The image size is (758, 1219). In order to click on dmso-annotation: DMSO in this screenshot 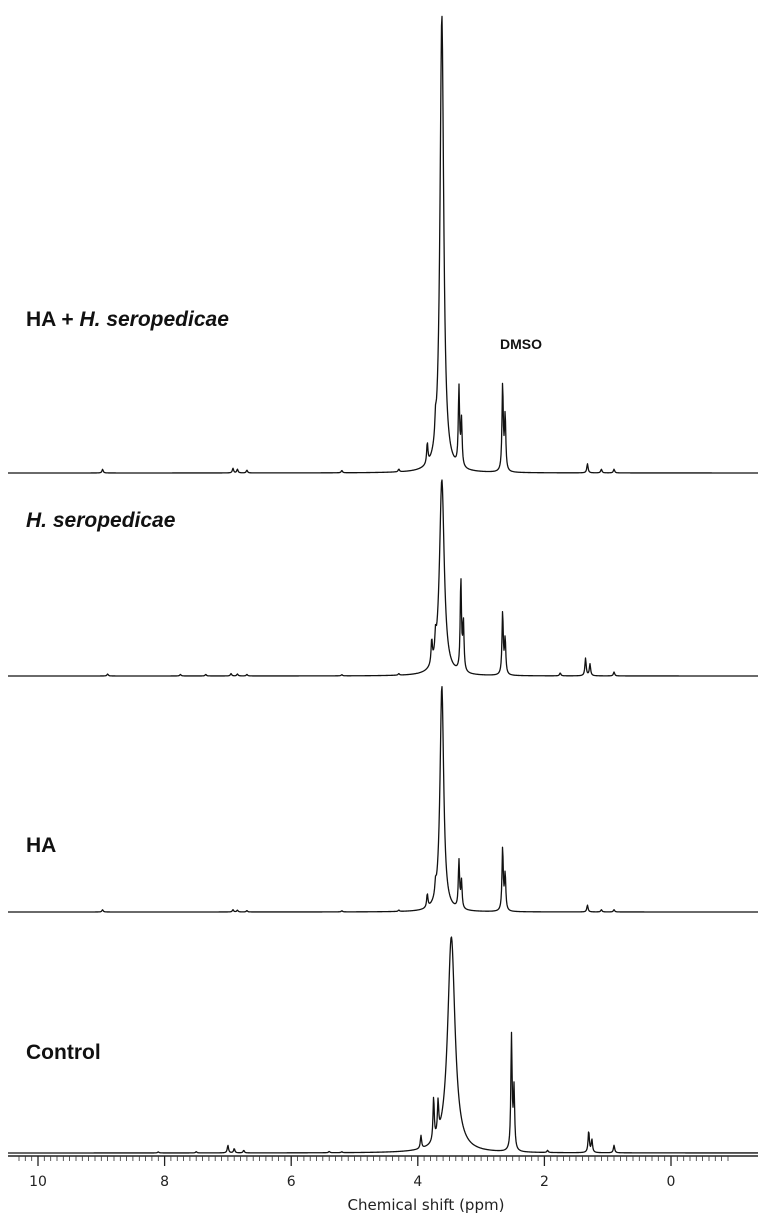, I will do `click(521, 344)`.